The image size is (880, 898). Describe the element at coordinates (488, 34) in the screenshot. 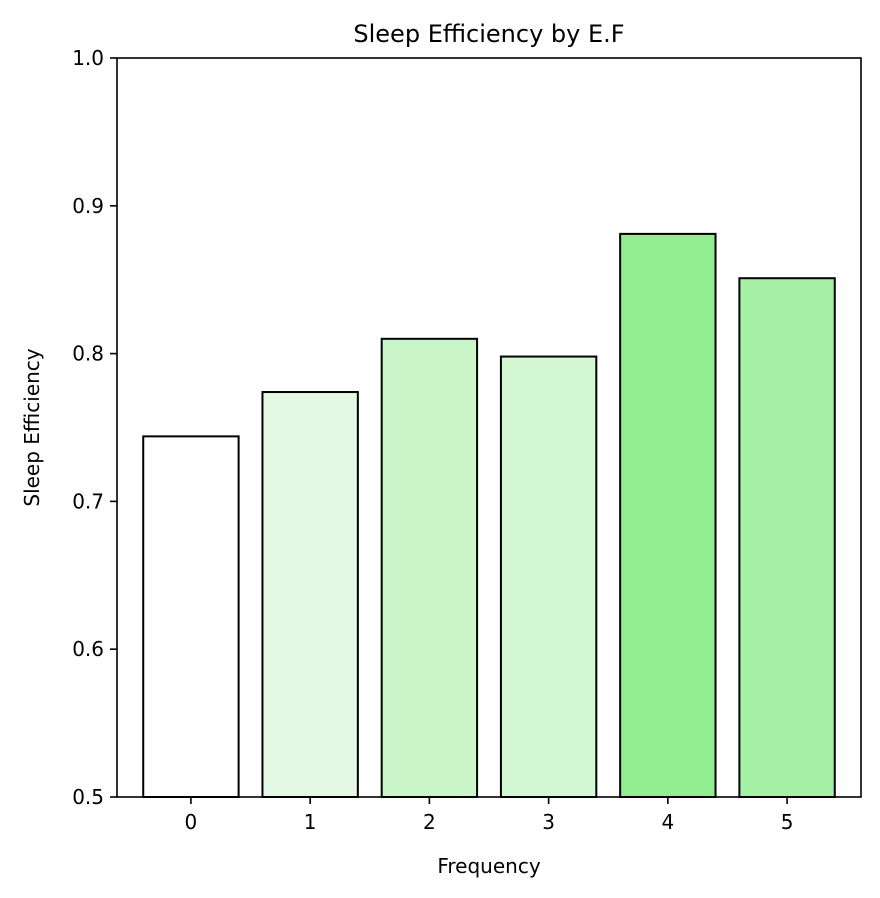

I see `chart-title: Sleep Efficiency by E.F` at that location.